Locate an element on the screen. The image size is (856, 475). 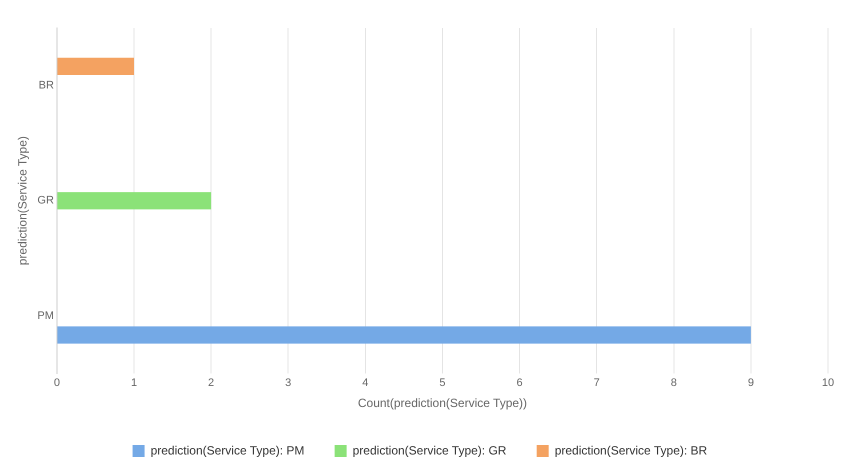
x-tick-label: 1 is located at coordinates (134, 383).